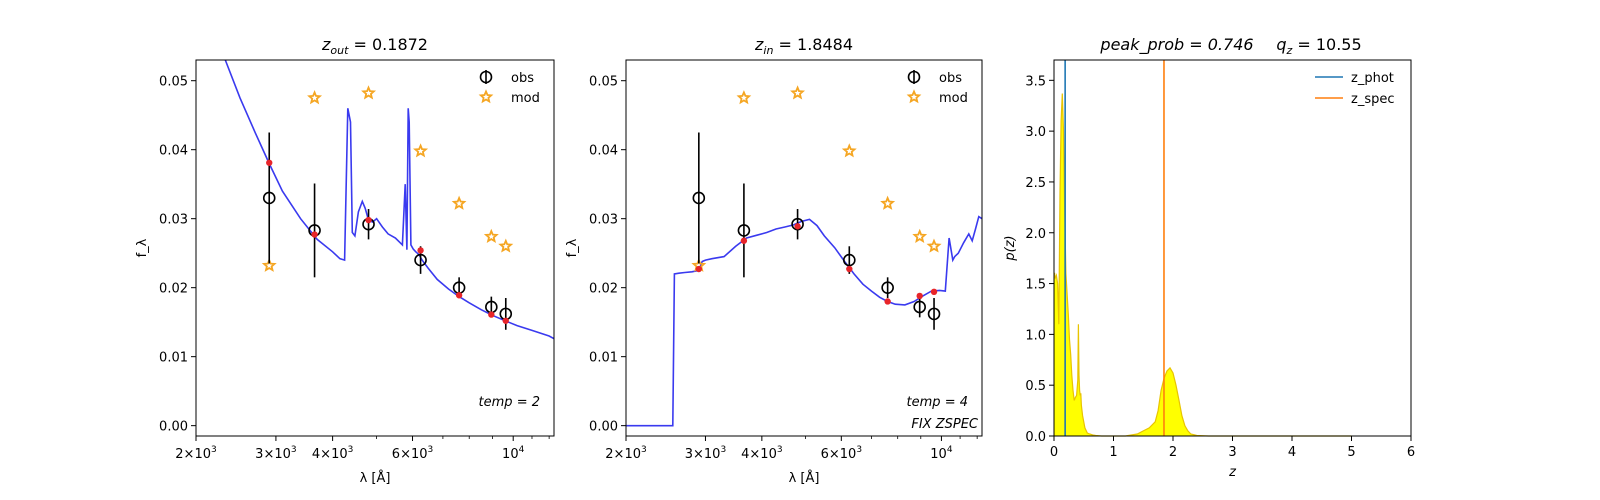 The width and height of the screenshot is (1600, 500). Describe the element at coordinates (173, 427) in the screenshot. I see `y-tick-label: 0.00` at that location.